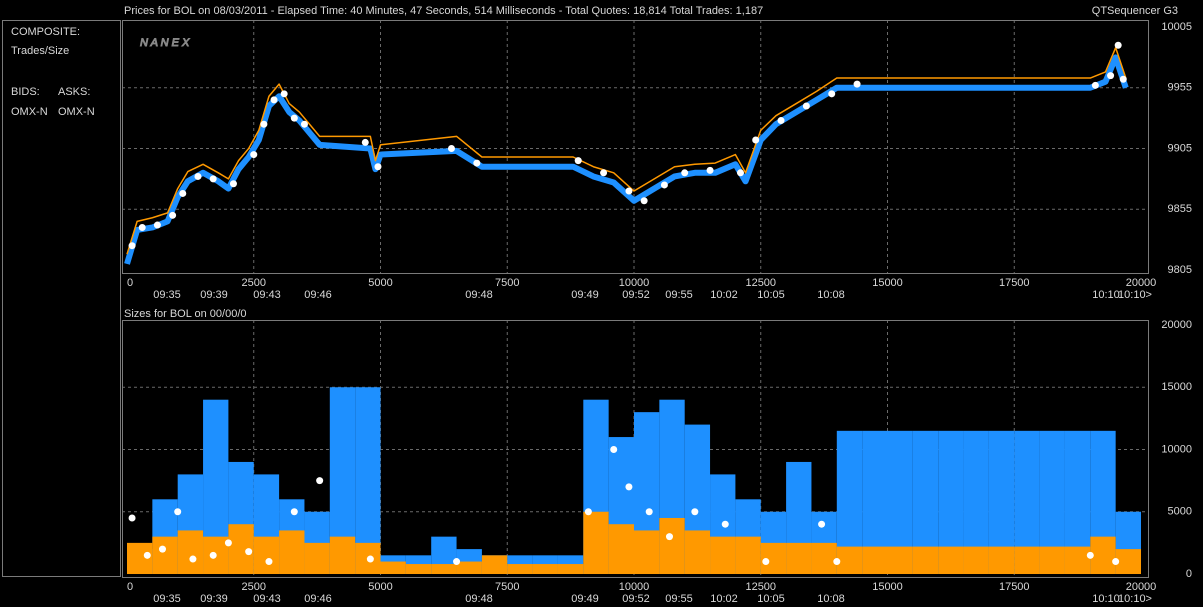 This screenshot has width=1203, height=607. I want to click on legend-group: COMPOSITE:, so click(45, 32).